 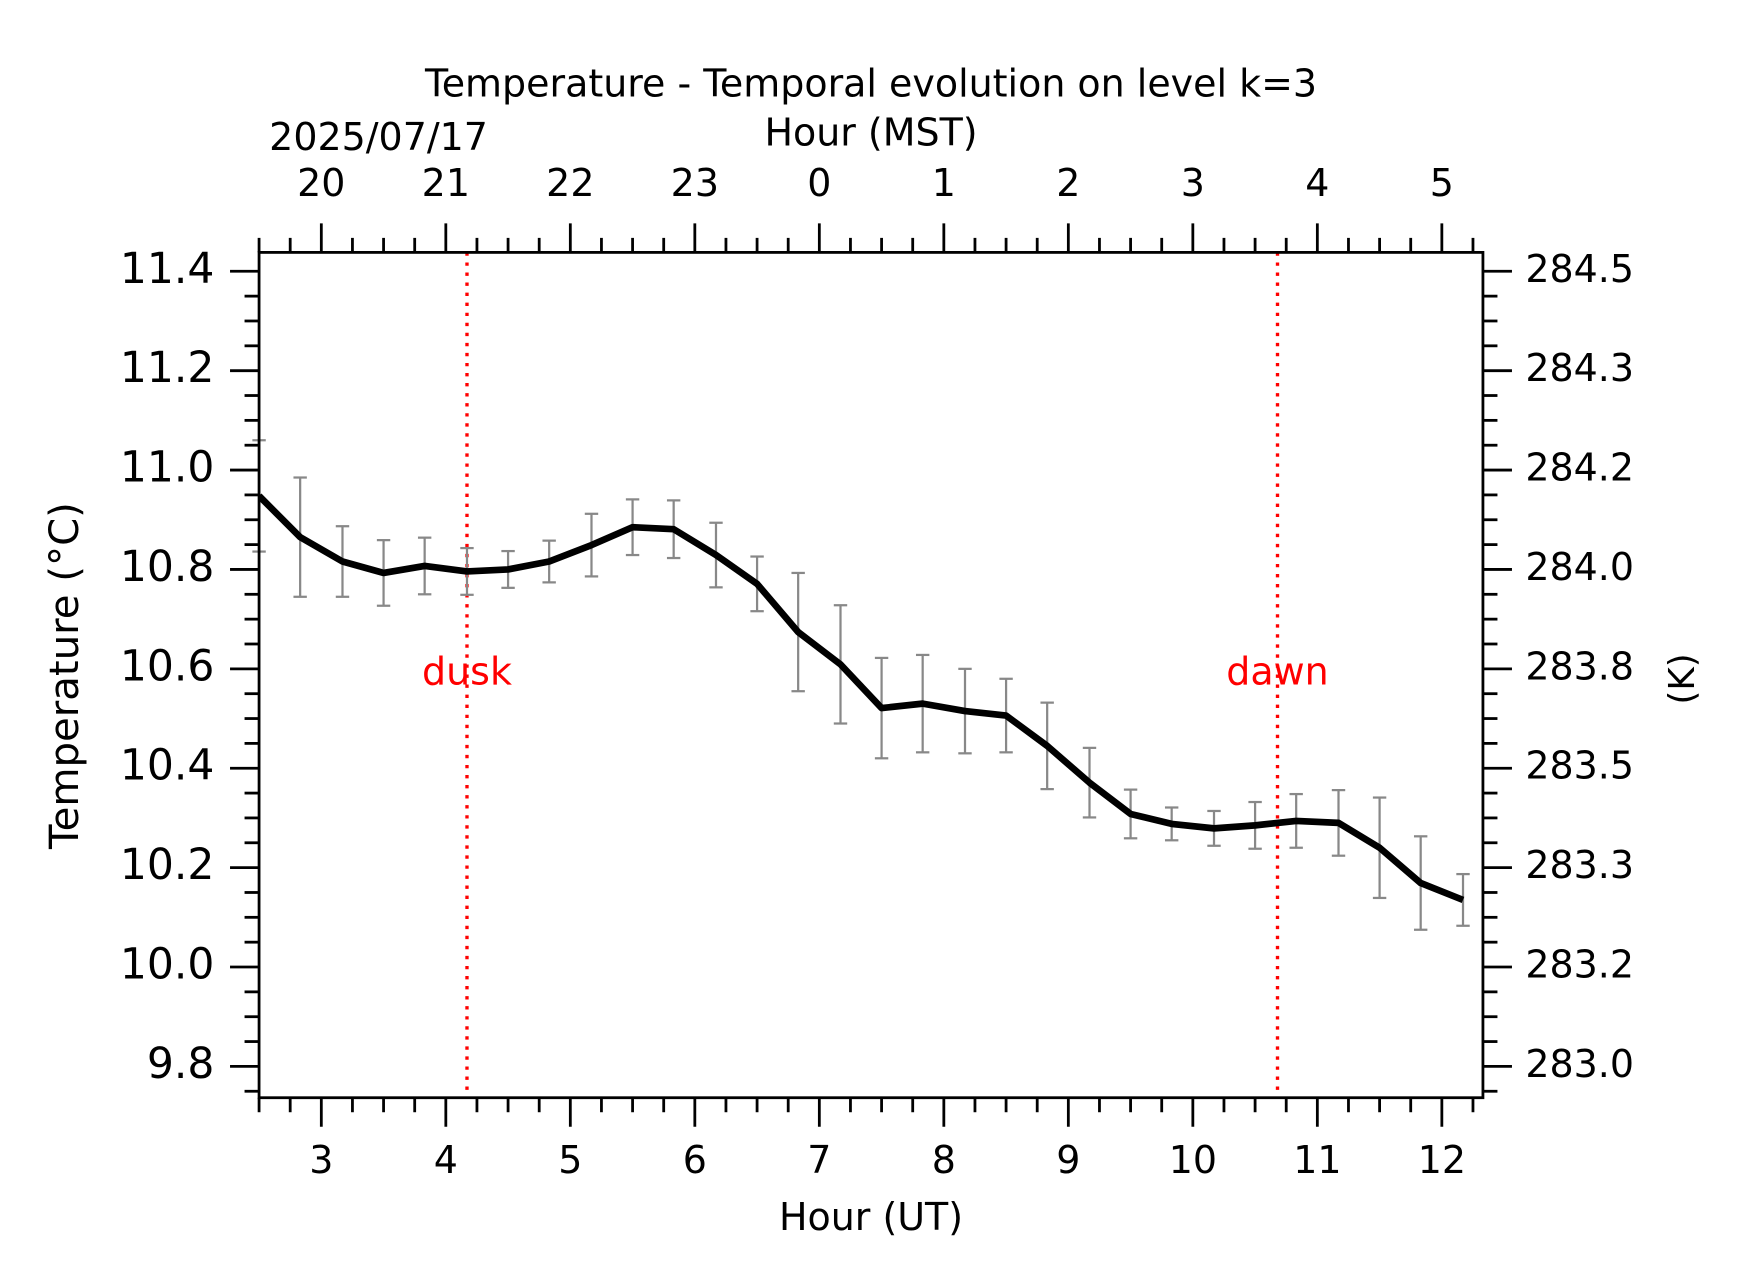 What do you see at coordinates (819, 183) in the screenshot?
I see `x2-tick-label: 0` at bounding box center [819, 183].